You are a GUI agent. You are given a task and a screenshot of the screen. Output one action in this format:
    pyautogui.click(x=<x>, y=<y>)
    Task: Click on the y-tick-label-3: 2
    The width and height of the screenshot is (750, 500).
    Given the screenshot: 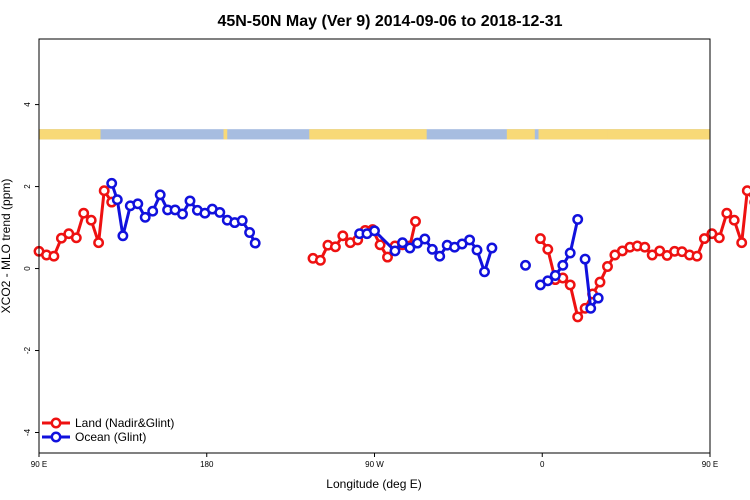 What is the action you would take?
    pyautogui.click(x=27, y=186)
    